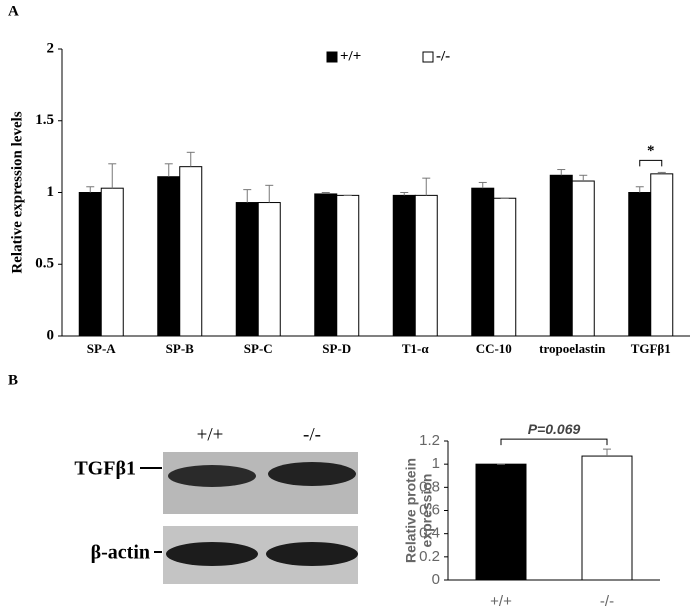 This screenshot has width=697, height=613. I want to click on x-tick-label: SP-D, so click(336, 348).